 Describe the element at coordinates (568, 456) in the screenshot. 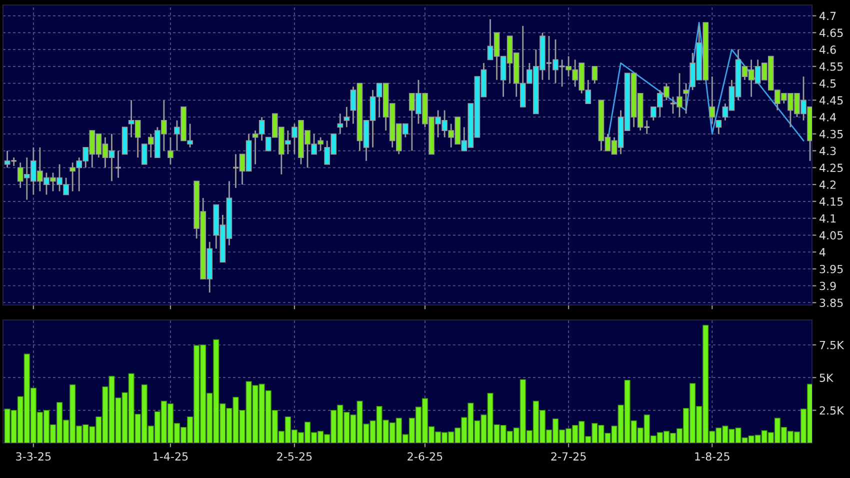

I see `x-tick-label: 2-7-25` at that location.